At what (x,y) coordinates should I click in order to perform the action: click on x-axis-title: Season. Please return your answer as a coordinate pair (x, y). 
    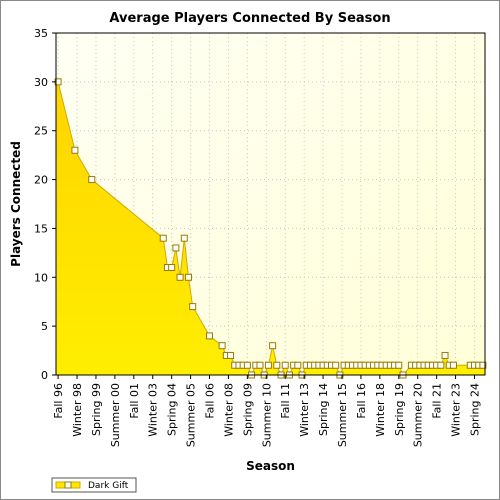
    Looking at the image, I should click on (270, 466).